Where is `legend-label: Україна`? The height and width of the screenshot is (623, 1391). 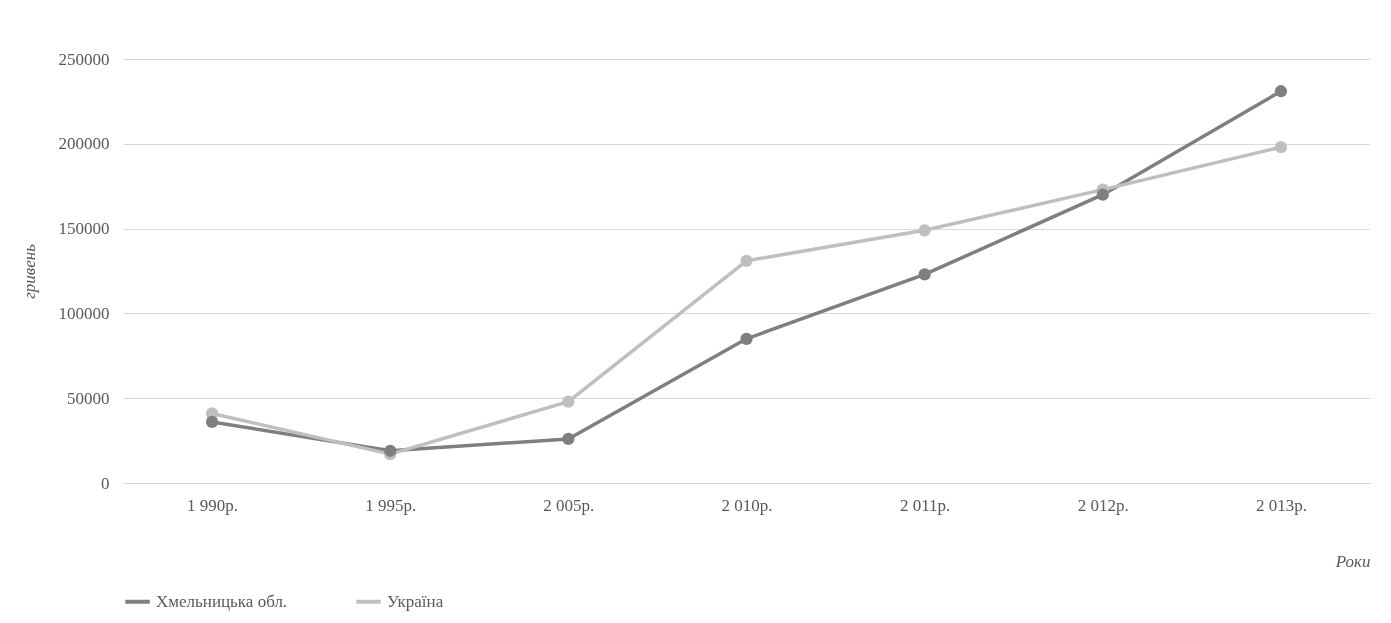
legend-label: Україна is located at coordinates (415, 601).